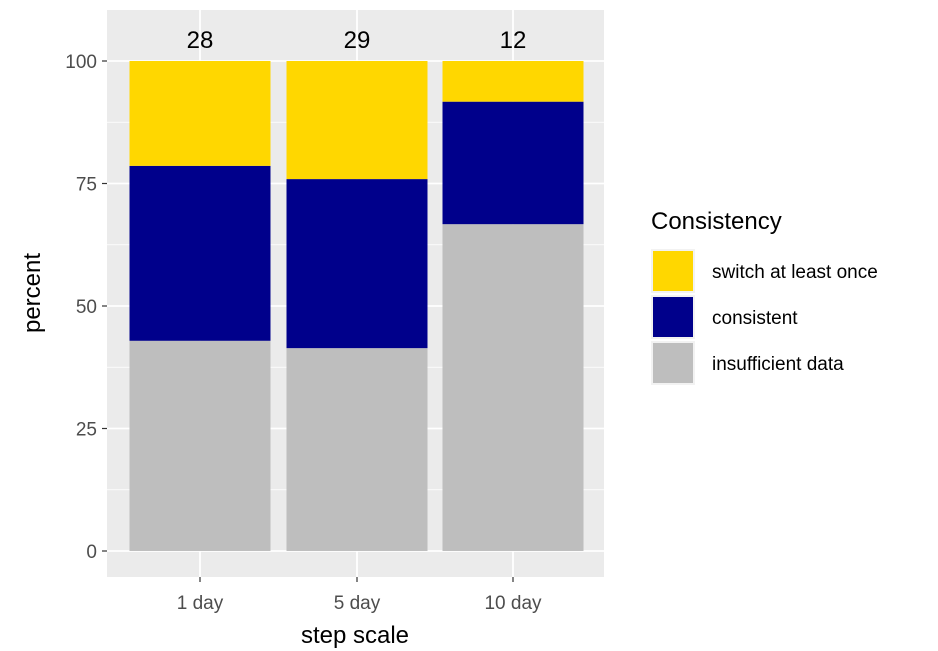 Image resolution: width=938 pixels, height=651 pixels. What do you see at coordinates (357, 603) in the screenshot?
I see `x-tick-label: 5 day` at bounding box center [357, 603].